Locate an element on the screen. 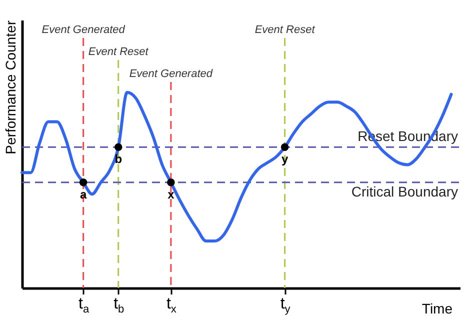  x-tick-label: t$_{b}$ is located at coordinates (119, 306).